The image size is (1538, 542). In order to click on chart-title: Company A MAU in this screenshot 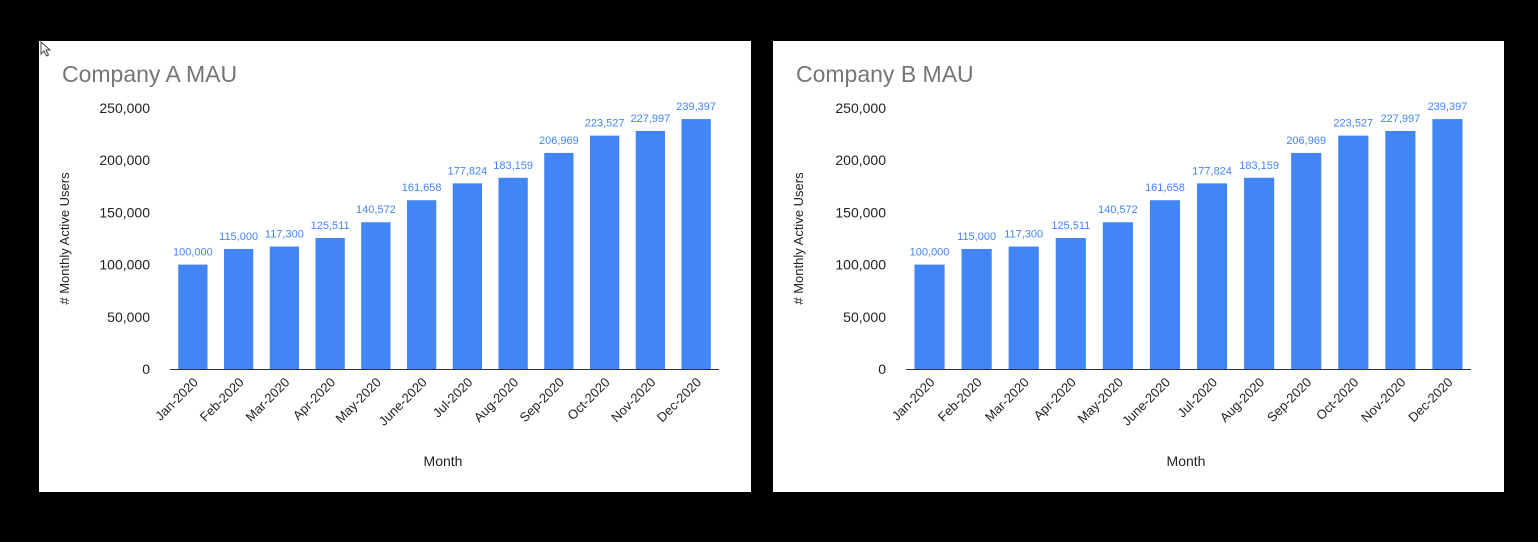, I will do `click(150, 74)`.